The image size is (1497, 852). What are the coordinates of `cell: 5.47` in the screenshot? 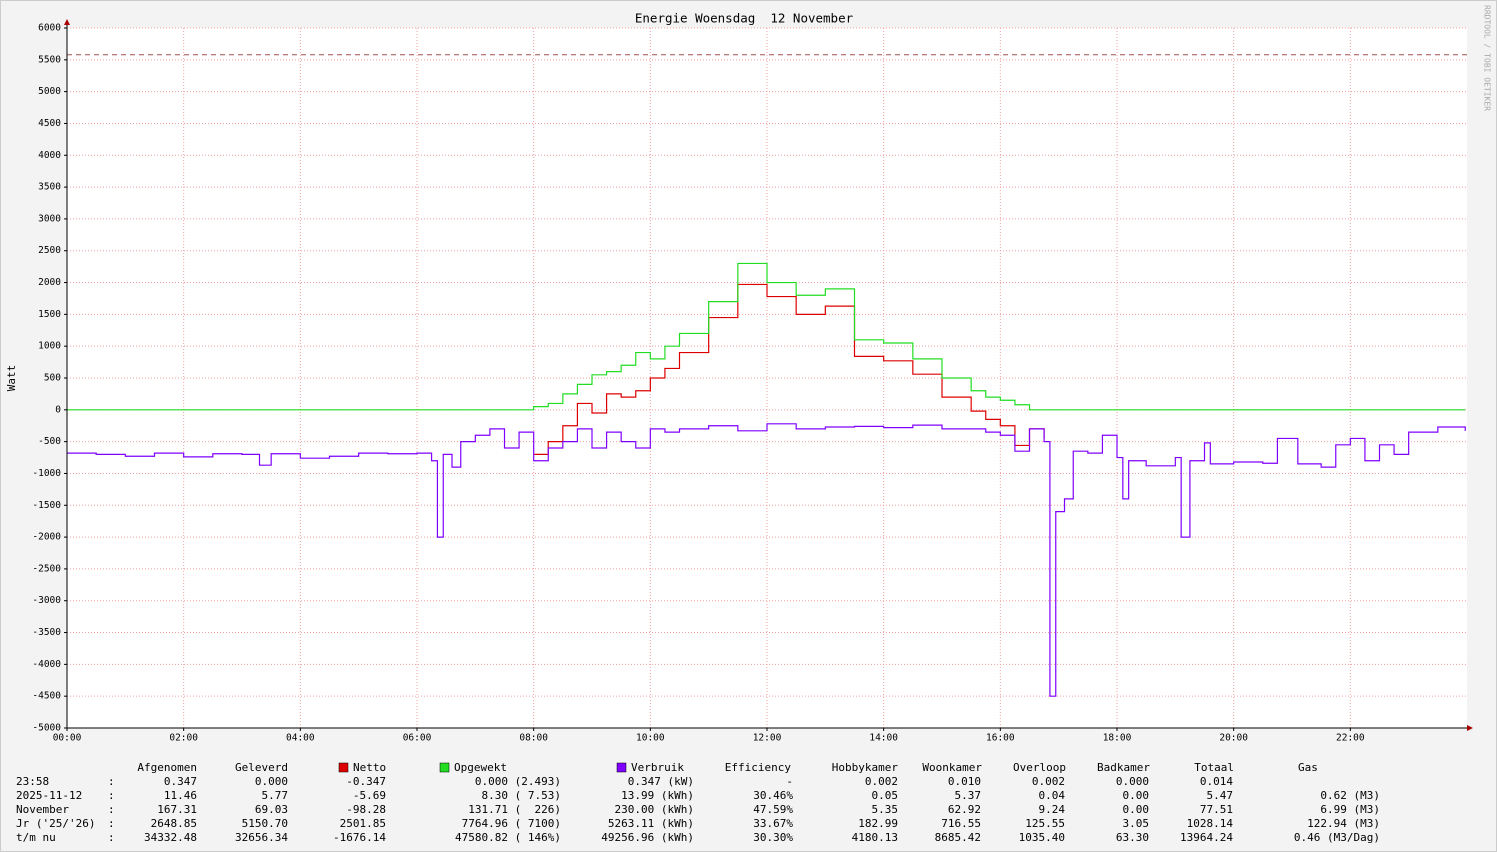 It's located at (1220, 795).